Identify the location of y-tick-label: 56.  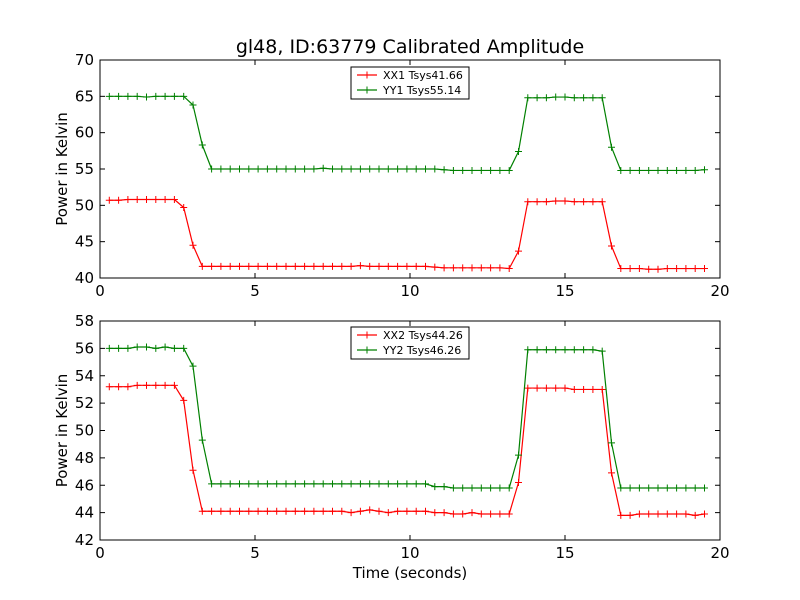
(84, 348).